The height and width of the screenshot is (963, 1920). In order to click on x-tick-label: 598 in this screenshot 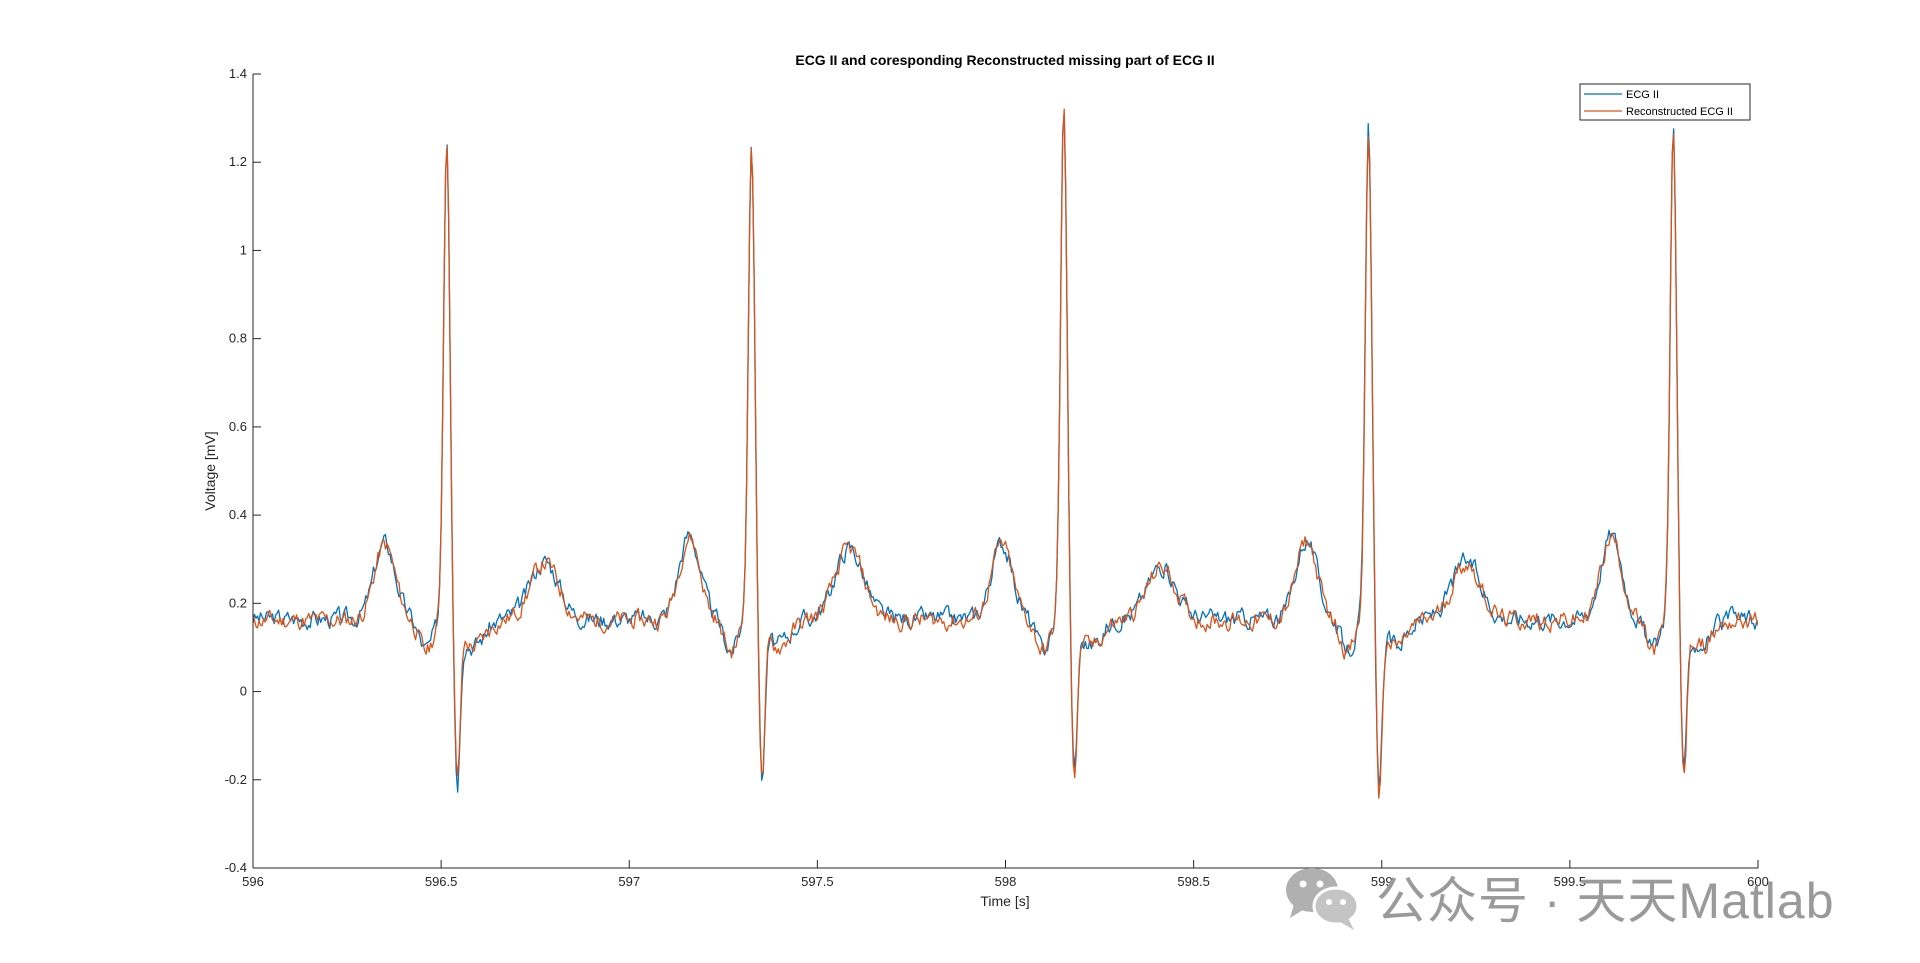, I will do `click(1006, 881)`.